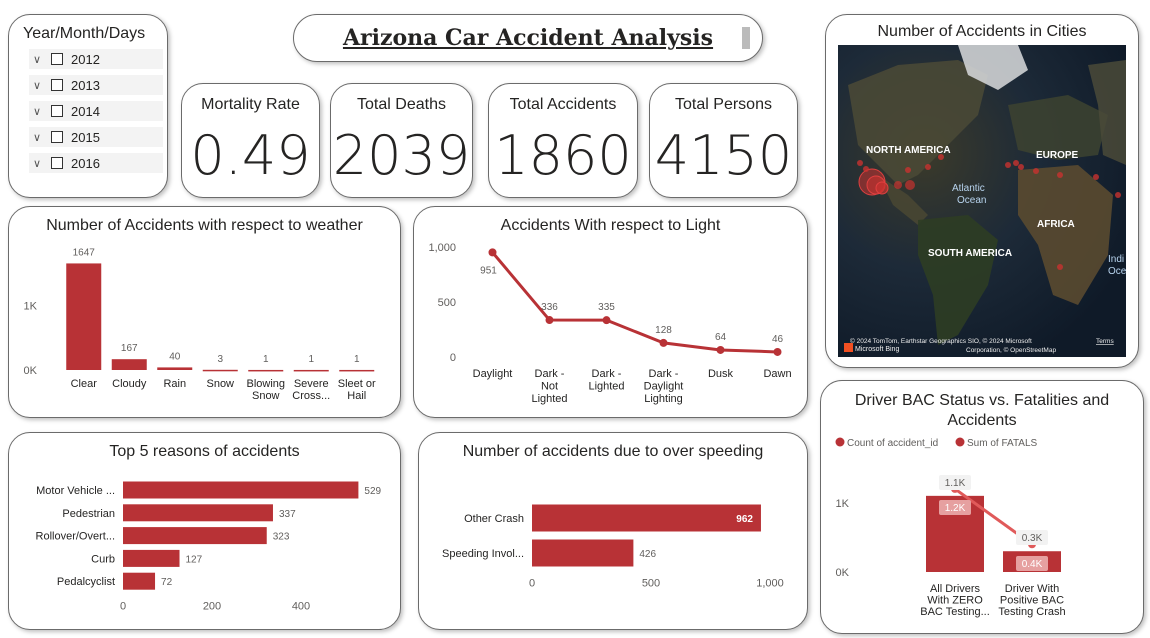 Image resolution: width=1150 pixels, height=638 pixels. I want to click on land-africa, so click(1065, 235).